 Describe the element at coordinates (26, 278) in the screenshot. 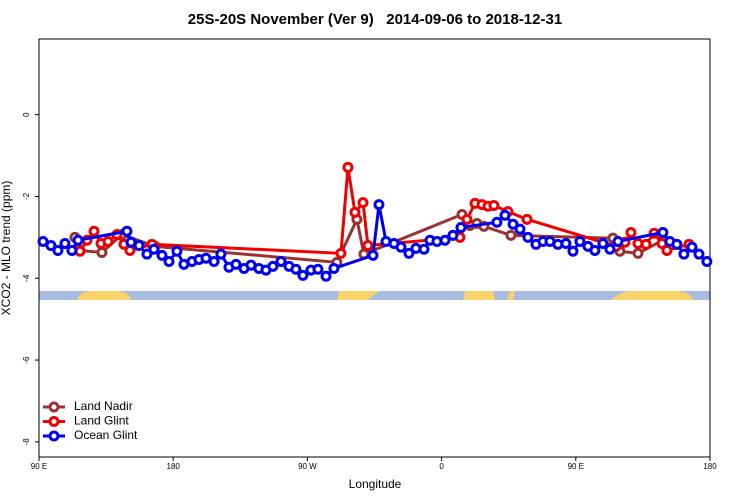

I see `y-tick-label: -4` at that location.